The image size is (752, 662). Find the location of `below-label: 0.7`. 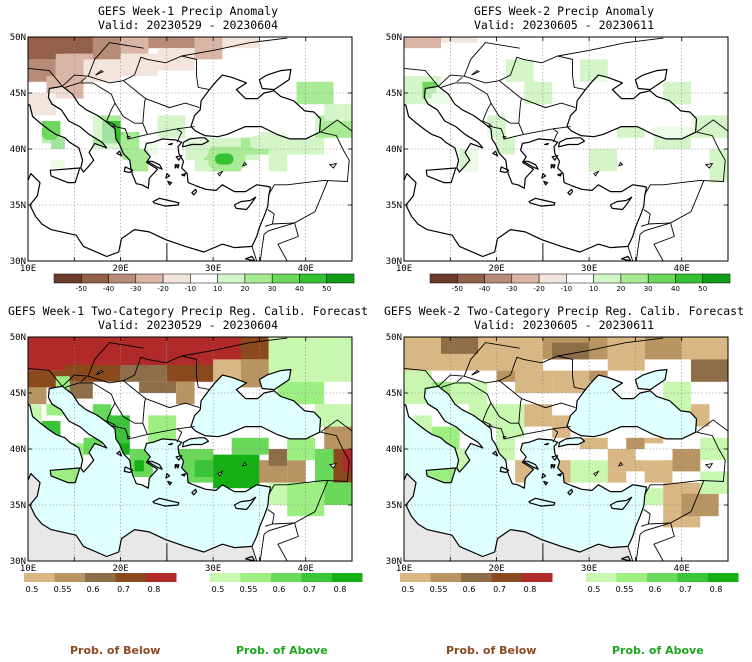

below-label: 0.7 is located at coordinates (499, 589).